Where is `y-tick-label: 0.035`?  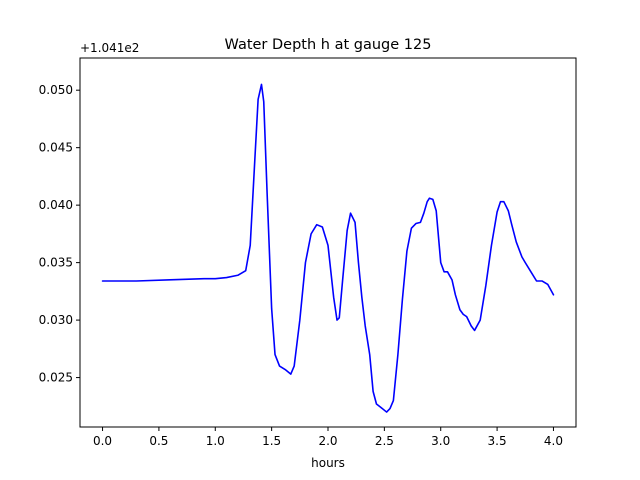 y-tick-label: 0.035 is located at coordinates (56, 263).